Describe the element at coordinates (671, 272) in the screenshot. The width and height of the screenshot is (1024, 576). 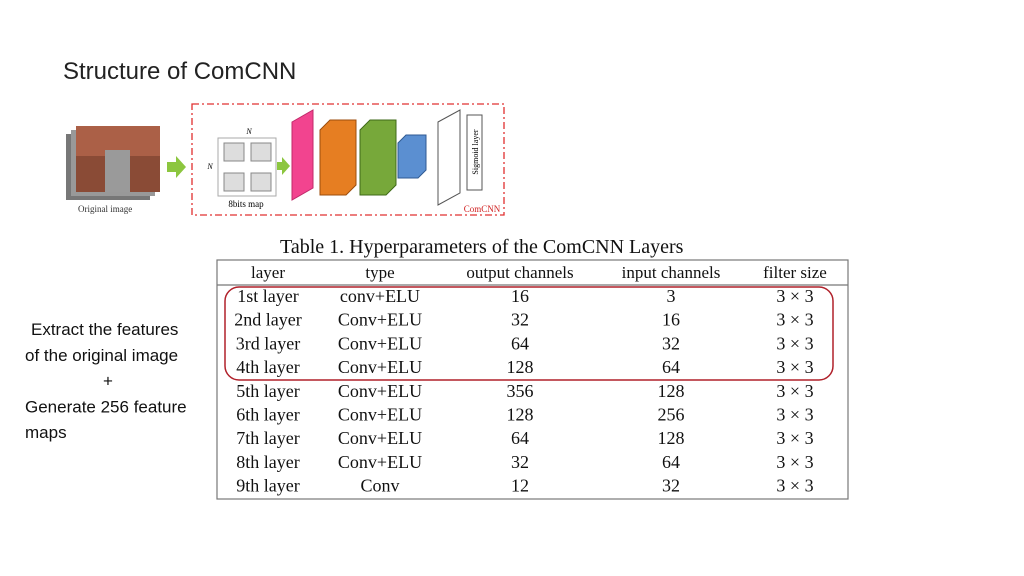
I see `header-cell: input channels` at that location.